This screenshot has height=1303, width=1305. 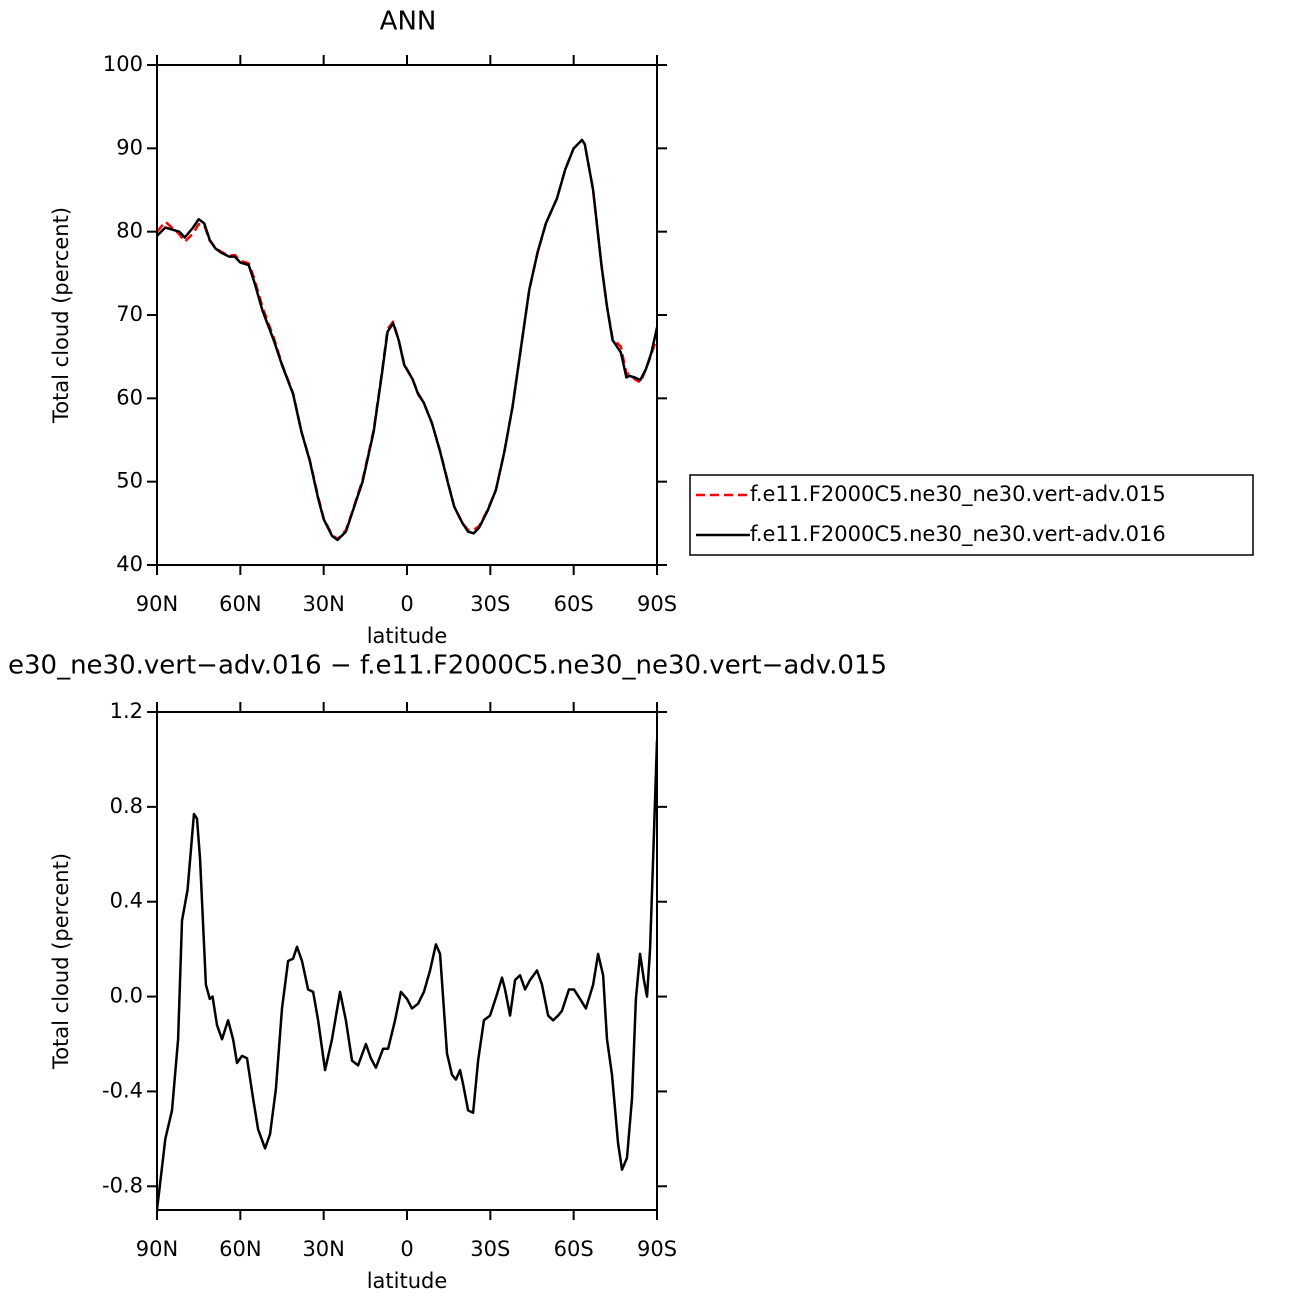 I want to click on y-tick-label: 80, so click(x=129, y=231).